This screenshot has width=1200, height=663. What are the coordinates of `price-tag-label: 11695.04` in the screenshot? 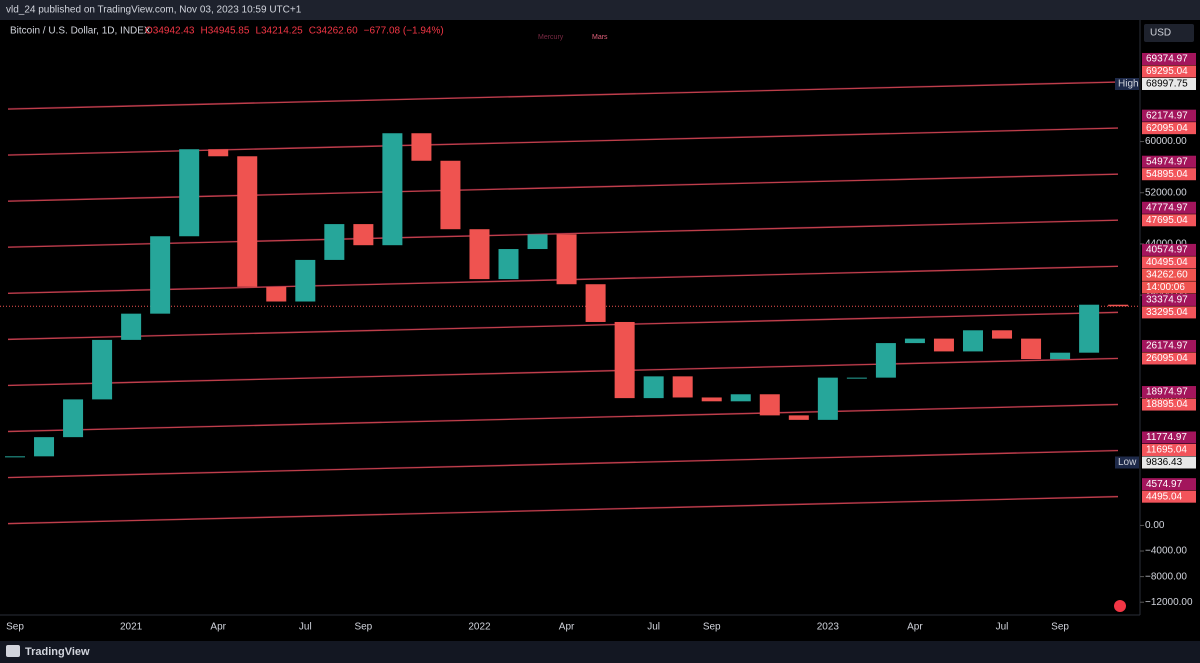 It's located at (1166, 450).